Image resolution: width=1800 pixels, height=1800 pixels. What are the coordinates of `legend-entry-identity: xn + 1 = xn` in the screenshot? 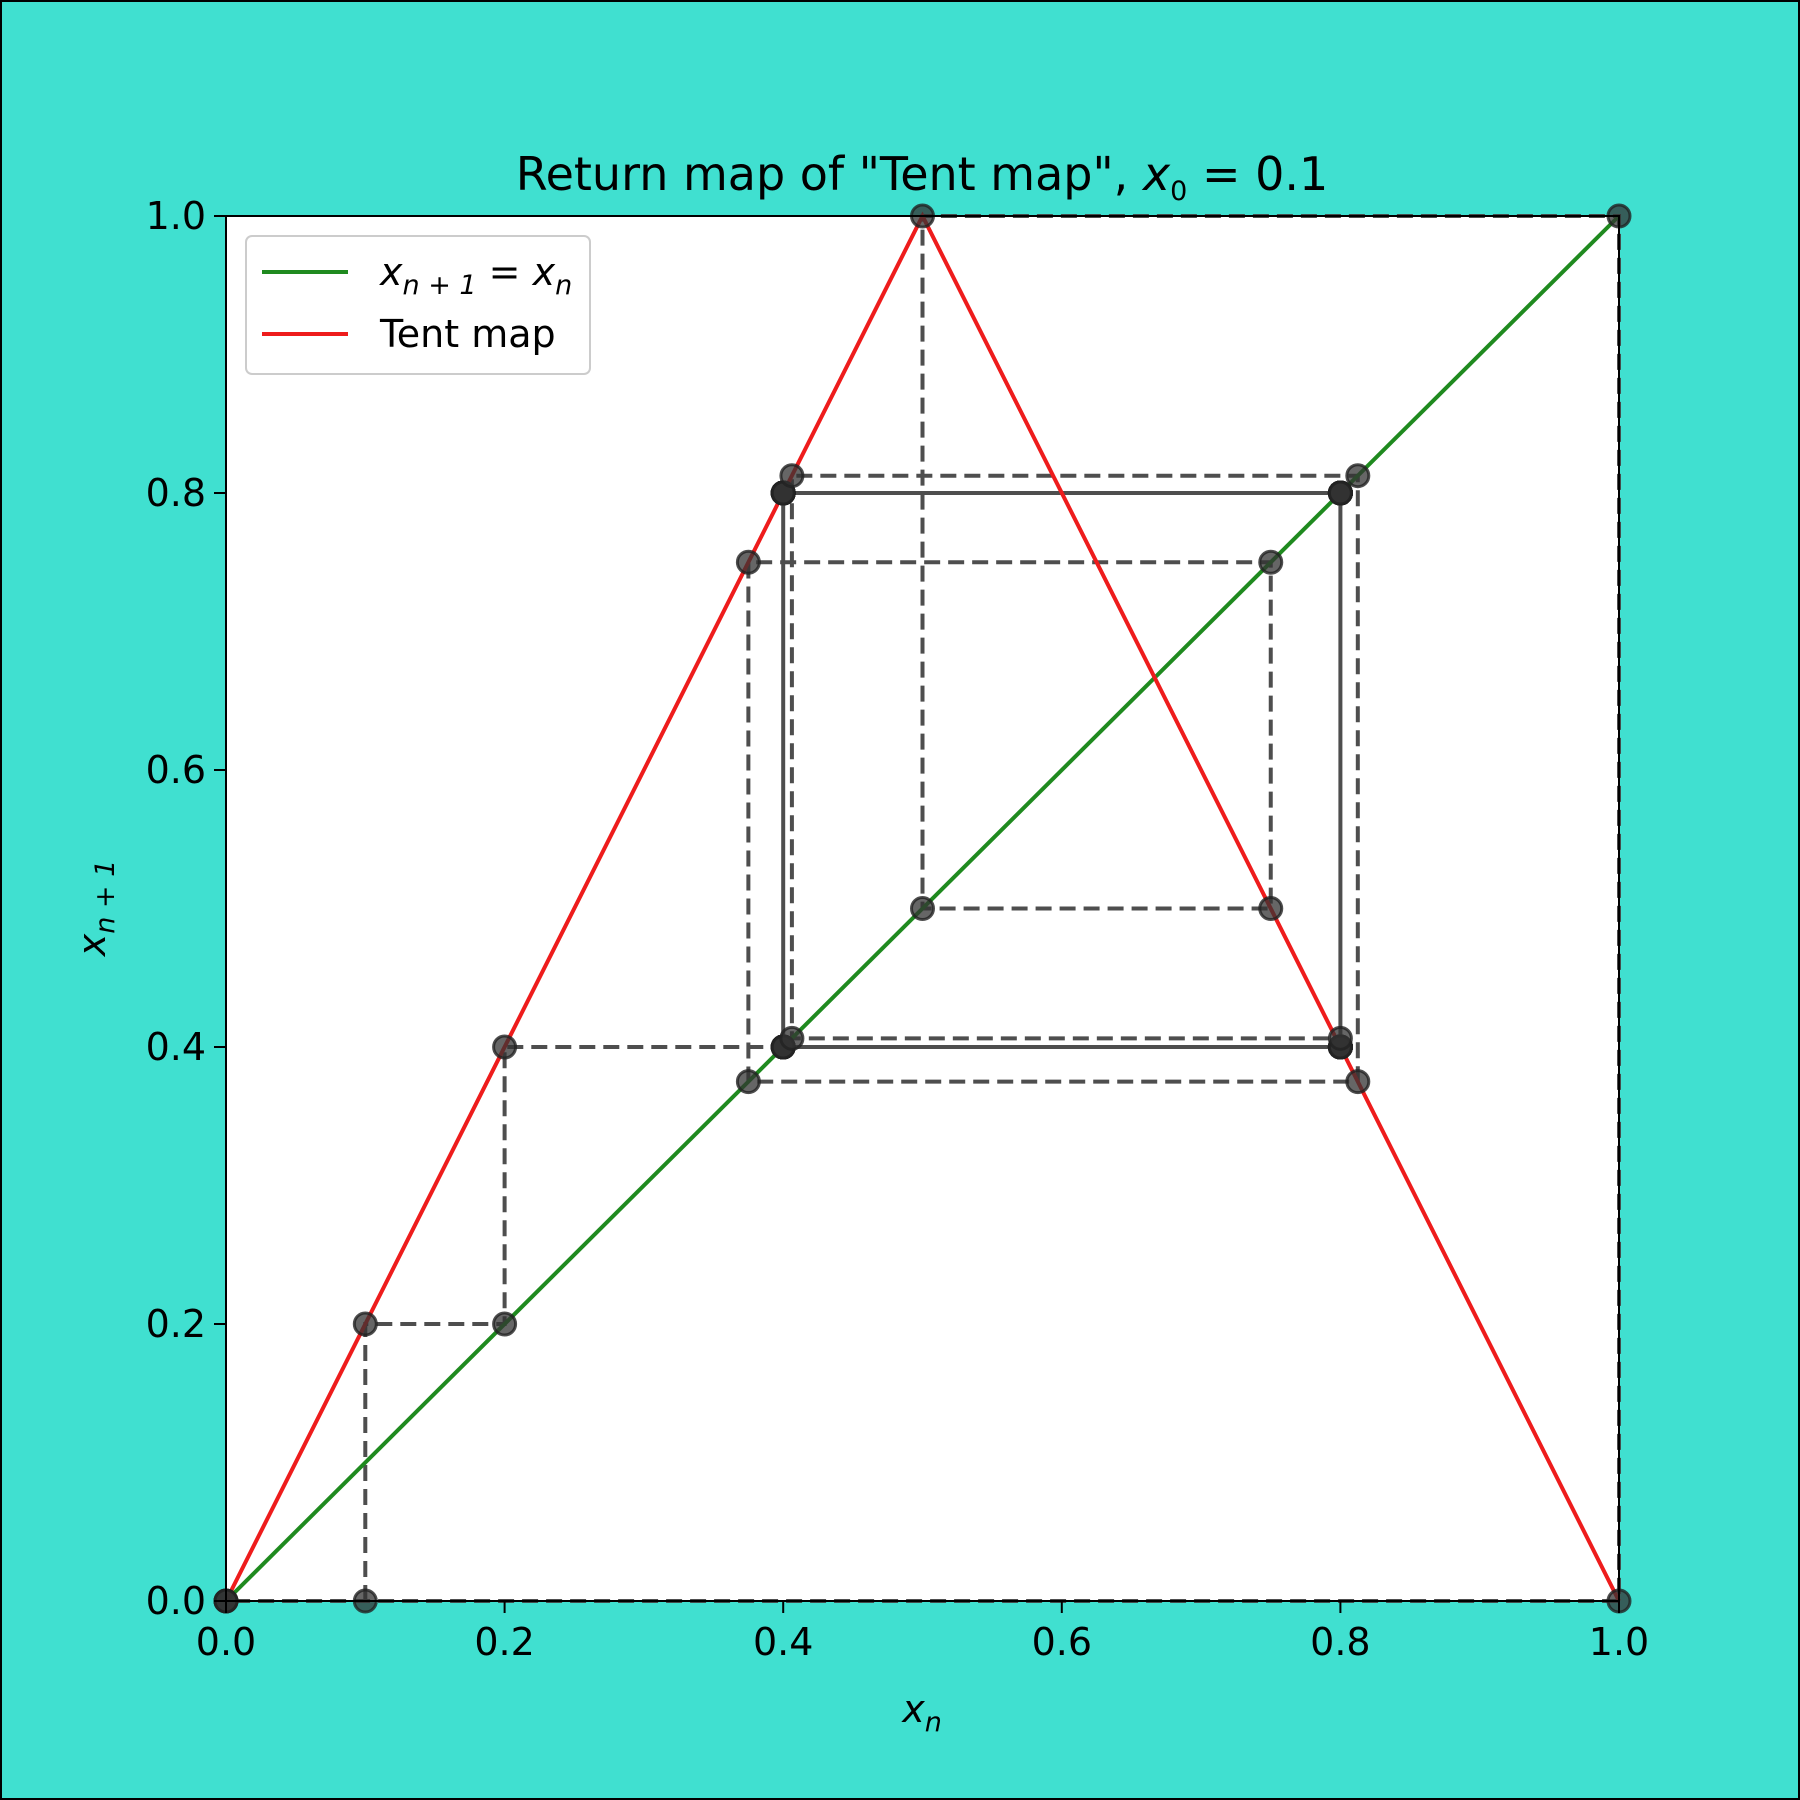 It's located at (475, 275).